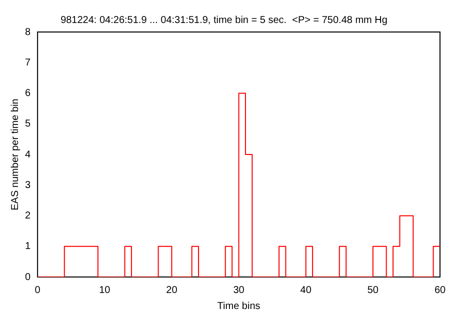 The image size is (458, 321). Describe the element at coordinates (238, 306) in the screenshot. I see `x-axis-title: Time bins` at that location.